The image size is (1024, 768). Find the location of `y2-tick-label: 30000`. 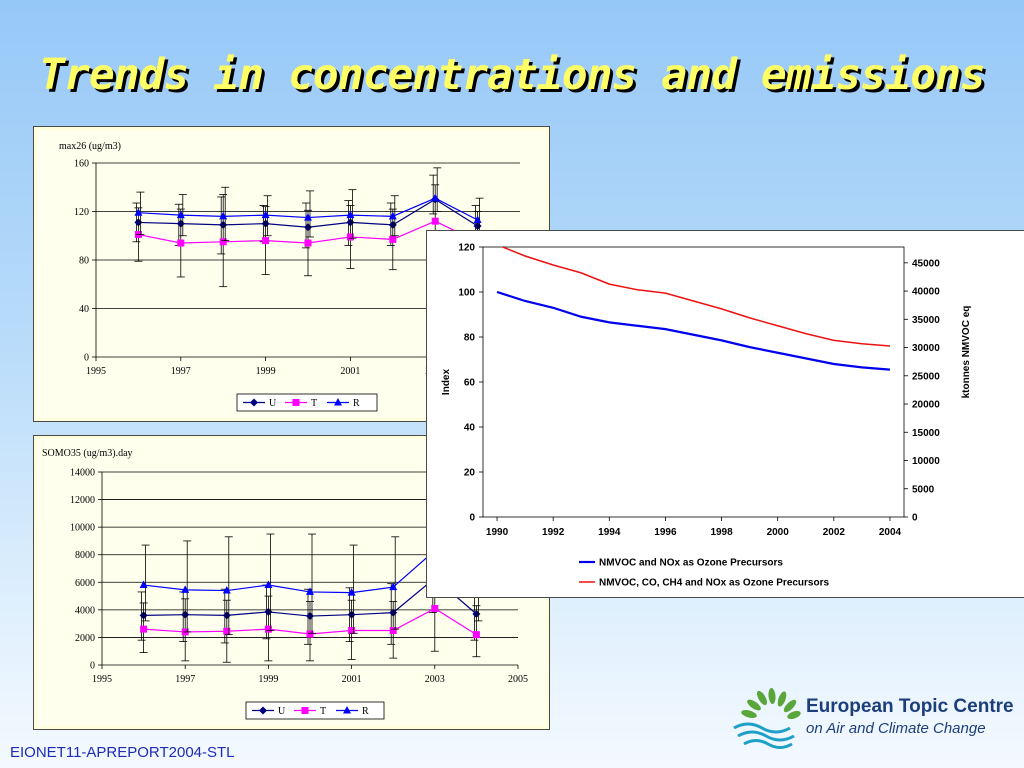

y2-tick-label: 30000 is located at coordinates (926, 348).